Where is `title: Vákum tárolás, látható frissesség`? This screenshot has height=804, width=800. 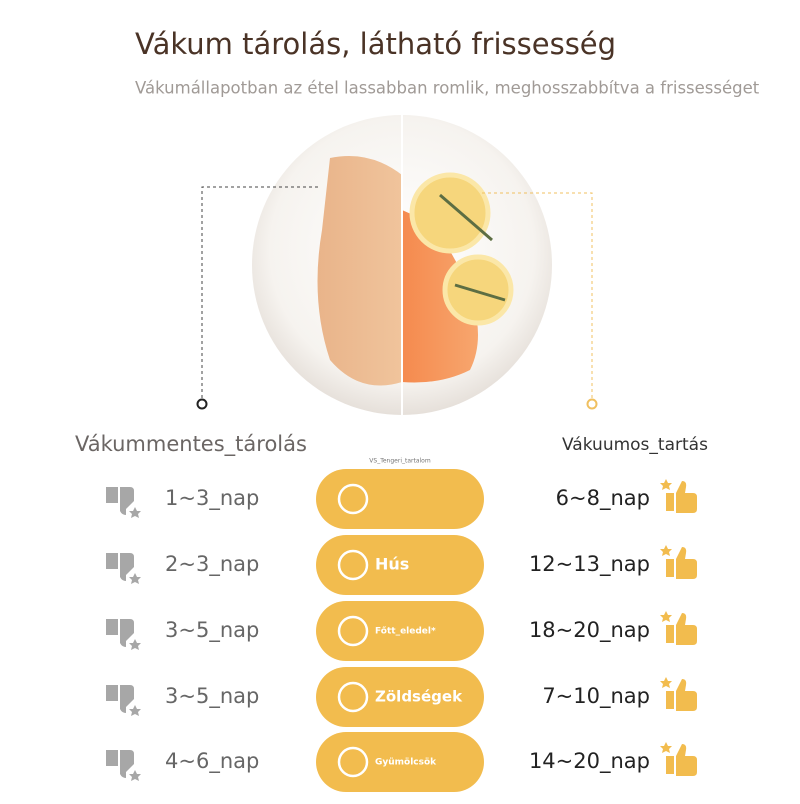 title: Vákum tárolás, látható frissesség is located at coordinates (375, 44).